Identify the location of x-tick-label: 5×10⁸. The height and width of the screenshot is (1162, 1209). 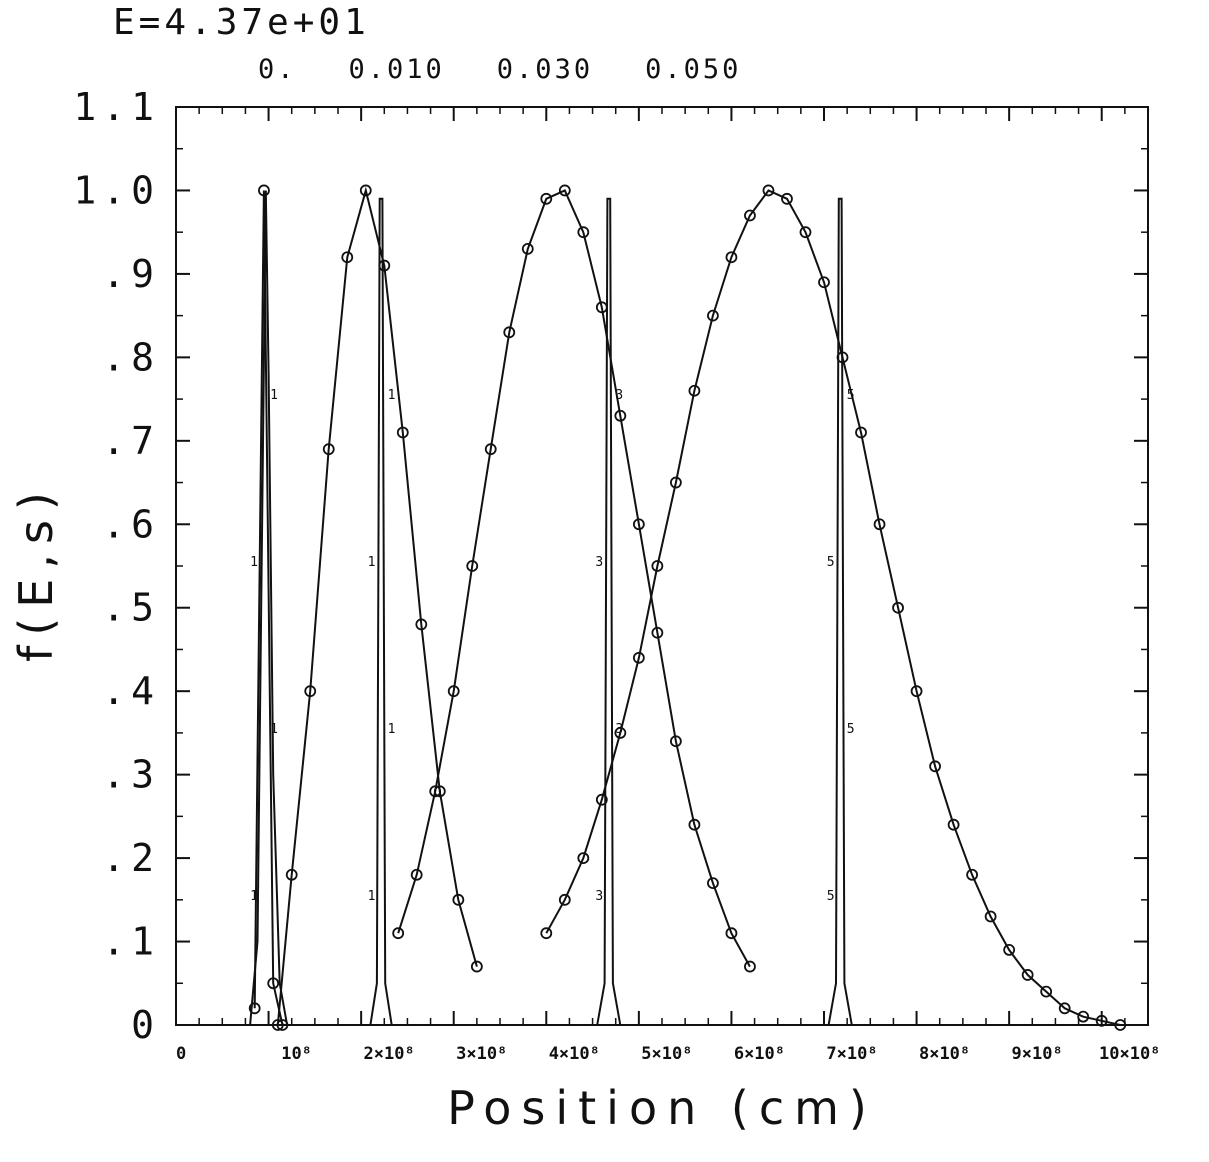
(666, 1054).